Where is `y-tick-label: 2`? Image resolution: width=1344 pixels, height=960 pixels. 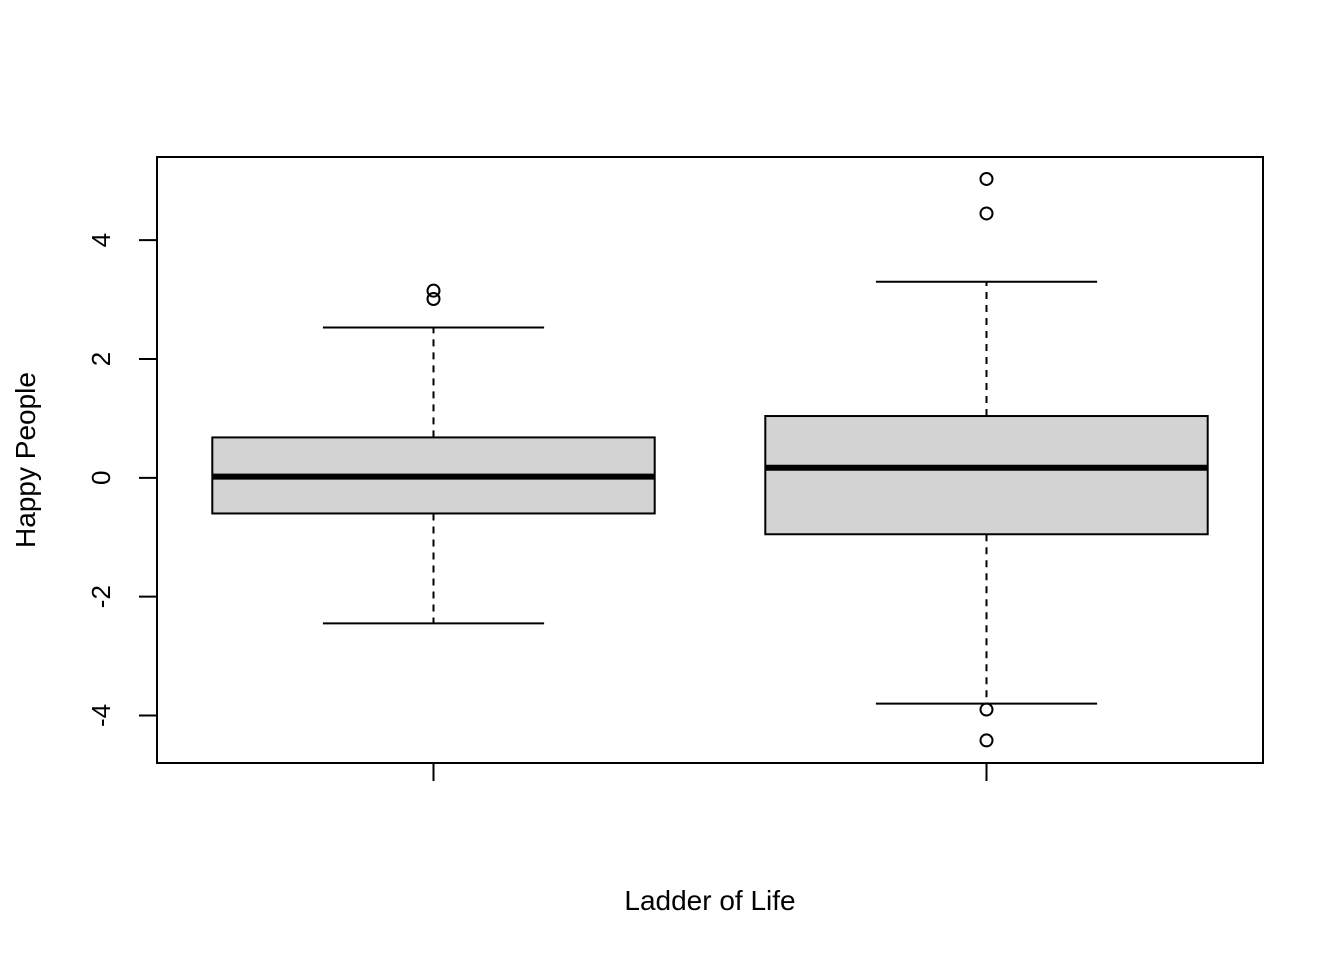
y-tick-label: 2 is located at coordinates (101, 359).